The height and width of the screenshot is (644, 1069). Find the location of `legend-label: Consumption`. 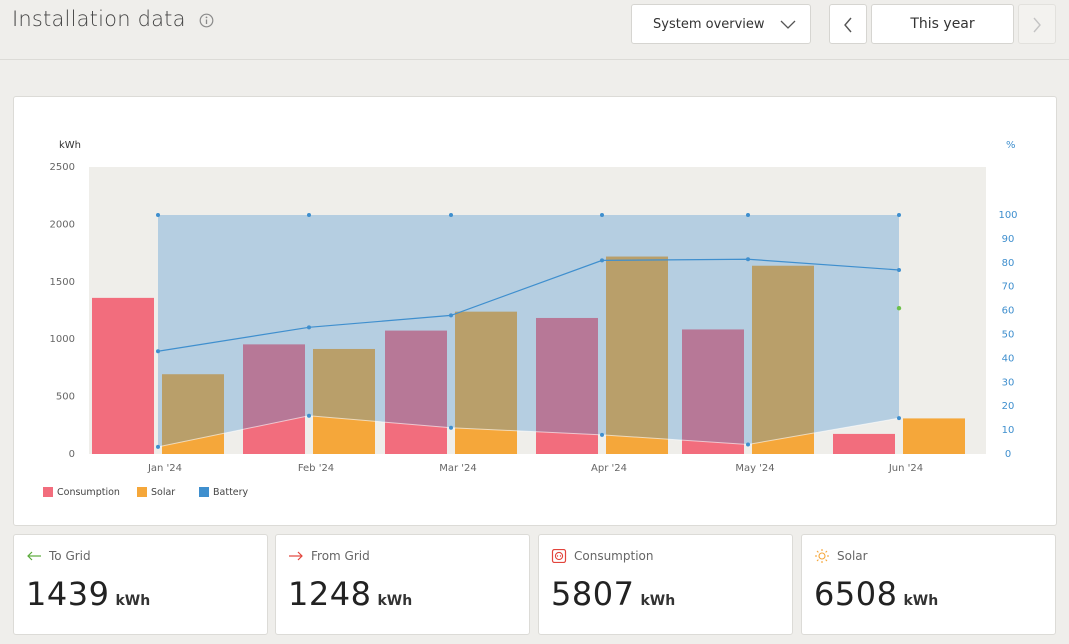

legend-label: Consumption is located at coordinates (88, 492).